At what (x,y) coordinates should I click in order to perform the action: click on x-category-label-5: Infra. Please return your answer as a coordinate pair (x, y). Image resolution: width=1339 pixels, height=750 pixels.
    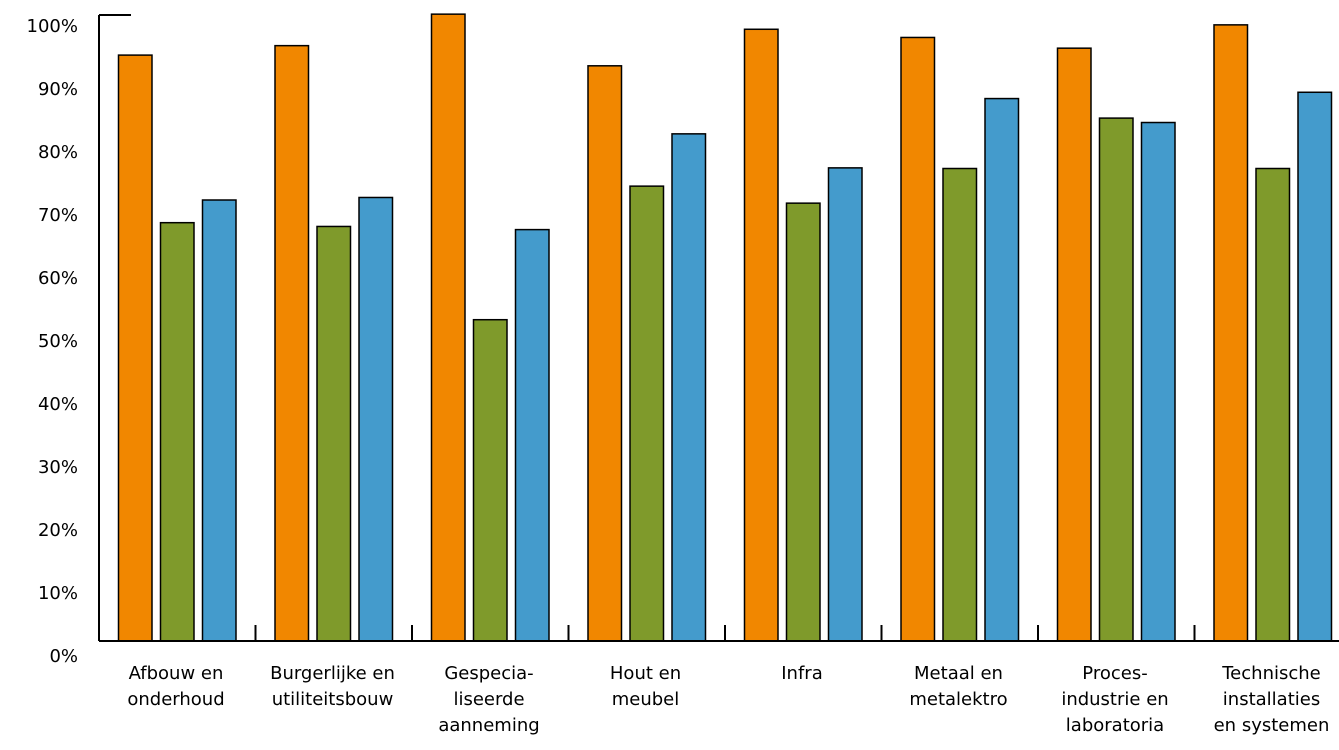
    Looking at the image, I should click on (801, 673).